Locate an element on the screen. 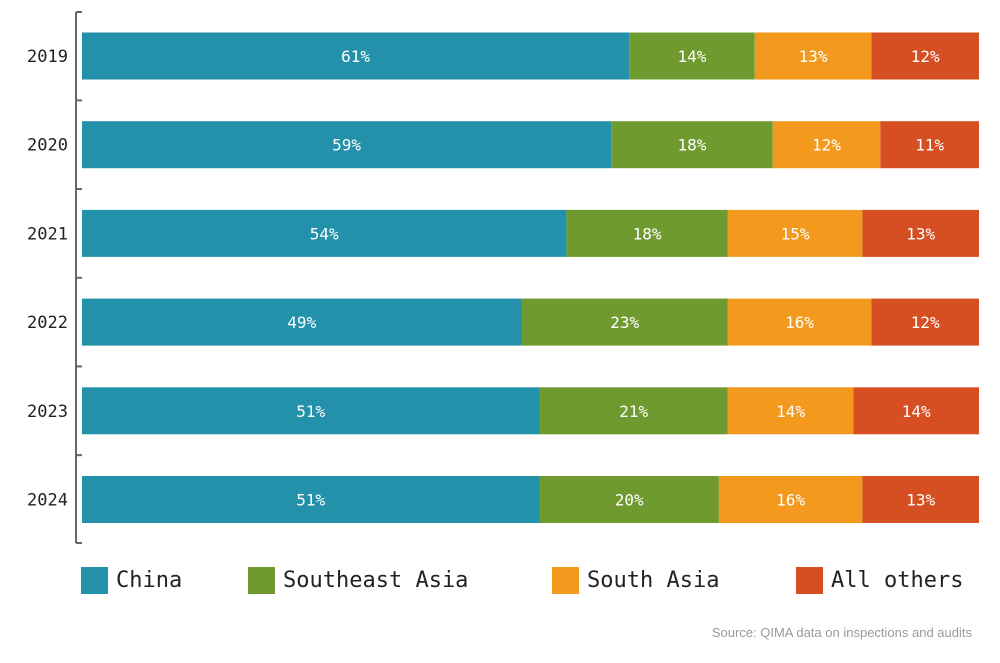  legend-swatch-southeast-asia is located at coordinates (261, 580).